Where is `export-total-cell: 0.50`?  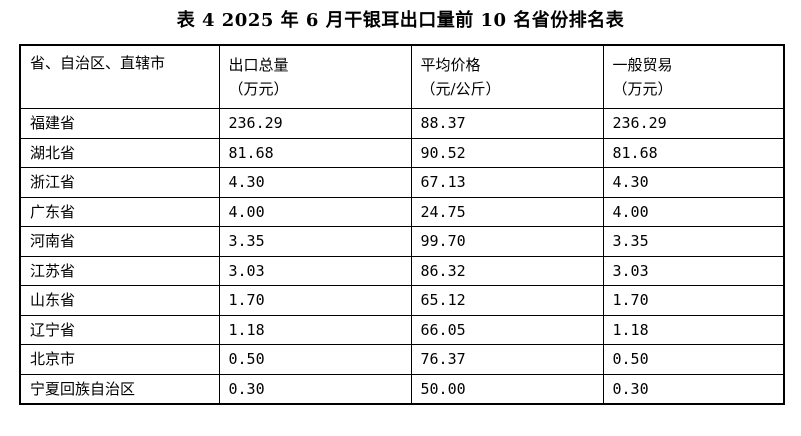
export-total-cell: 0.50 is located at coordinates (315, 359).